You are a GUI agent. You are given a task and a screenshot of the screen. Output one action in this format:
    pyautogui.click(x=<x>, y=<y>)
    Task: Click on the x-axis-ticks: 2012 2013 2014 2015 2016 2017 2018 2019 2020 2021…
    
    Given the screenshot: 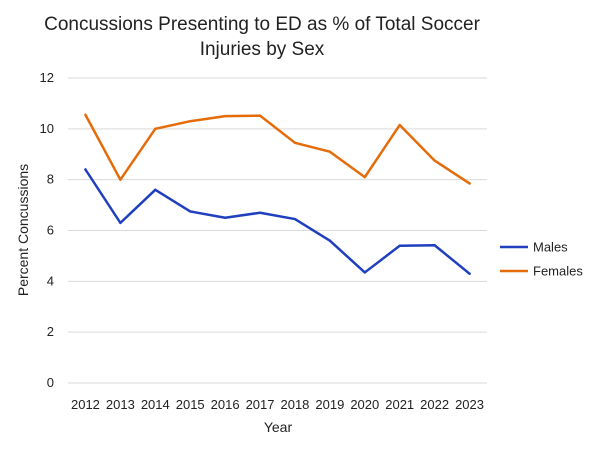 What is the action you would take?
    pyautogui.click(x=277, y=404)
    